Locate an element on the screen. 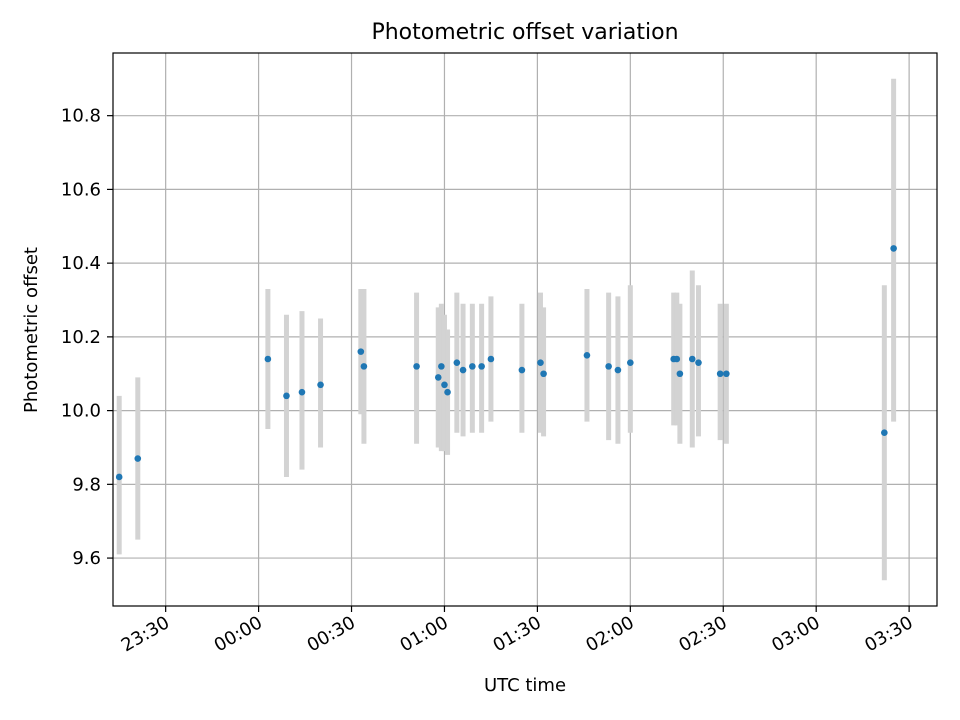 The image size is (960, 720). y-tick-label: 10.8 is located at coordinates (81, 116).